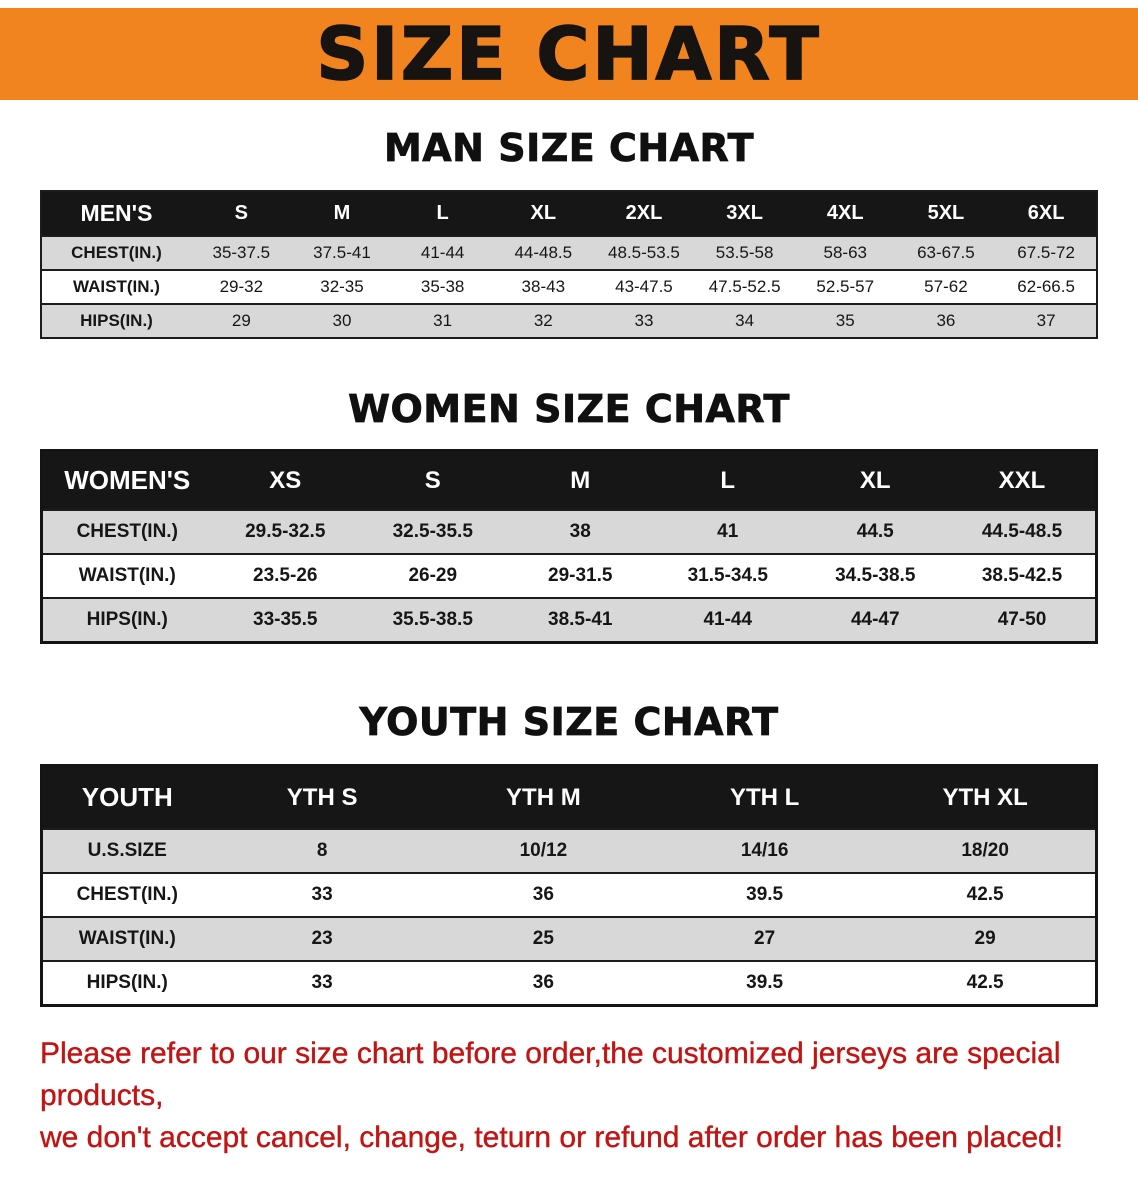 This screenshot has width=1138, height=1183. I want to click on size-value: 41, so click(728, 531).